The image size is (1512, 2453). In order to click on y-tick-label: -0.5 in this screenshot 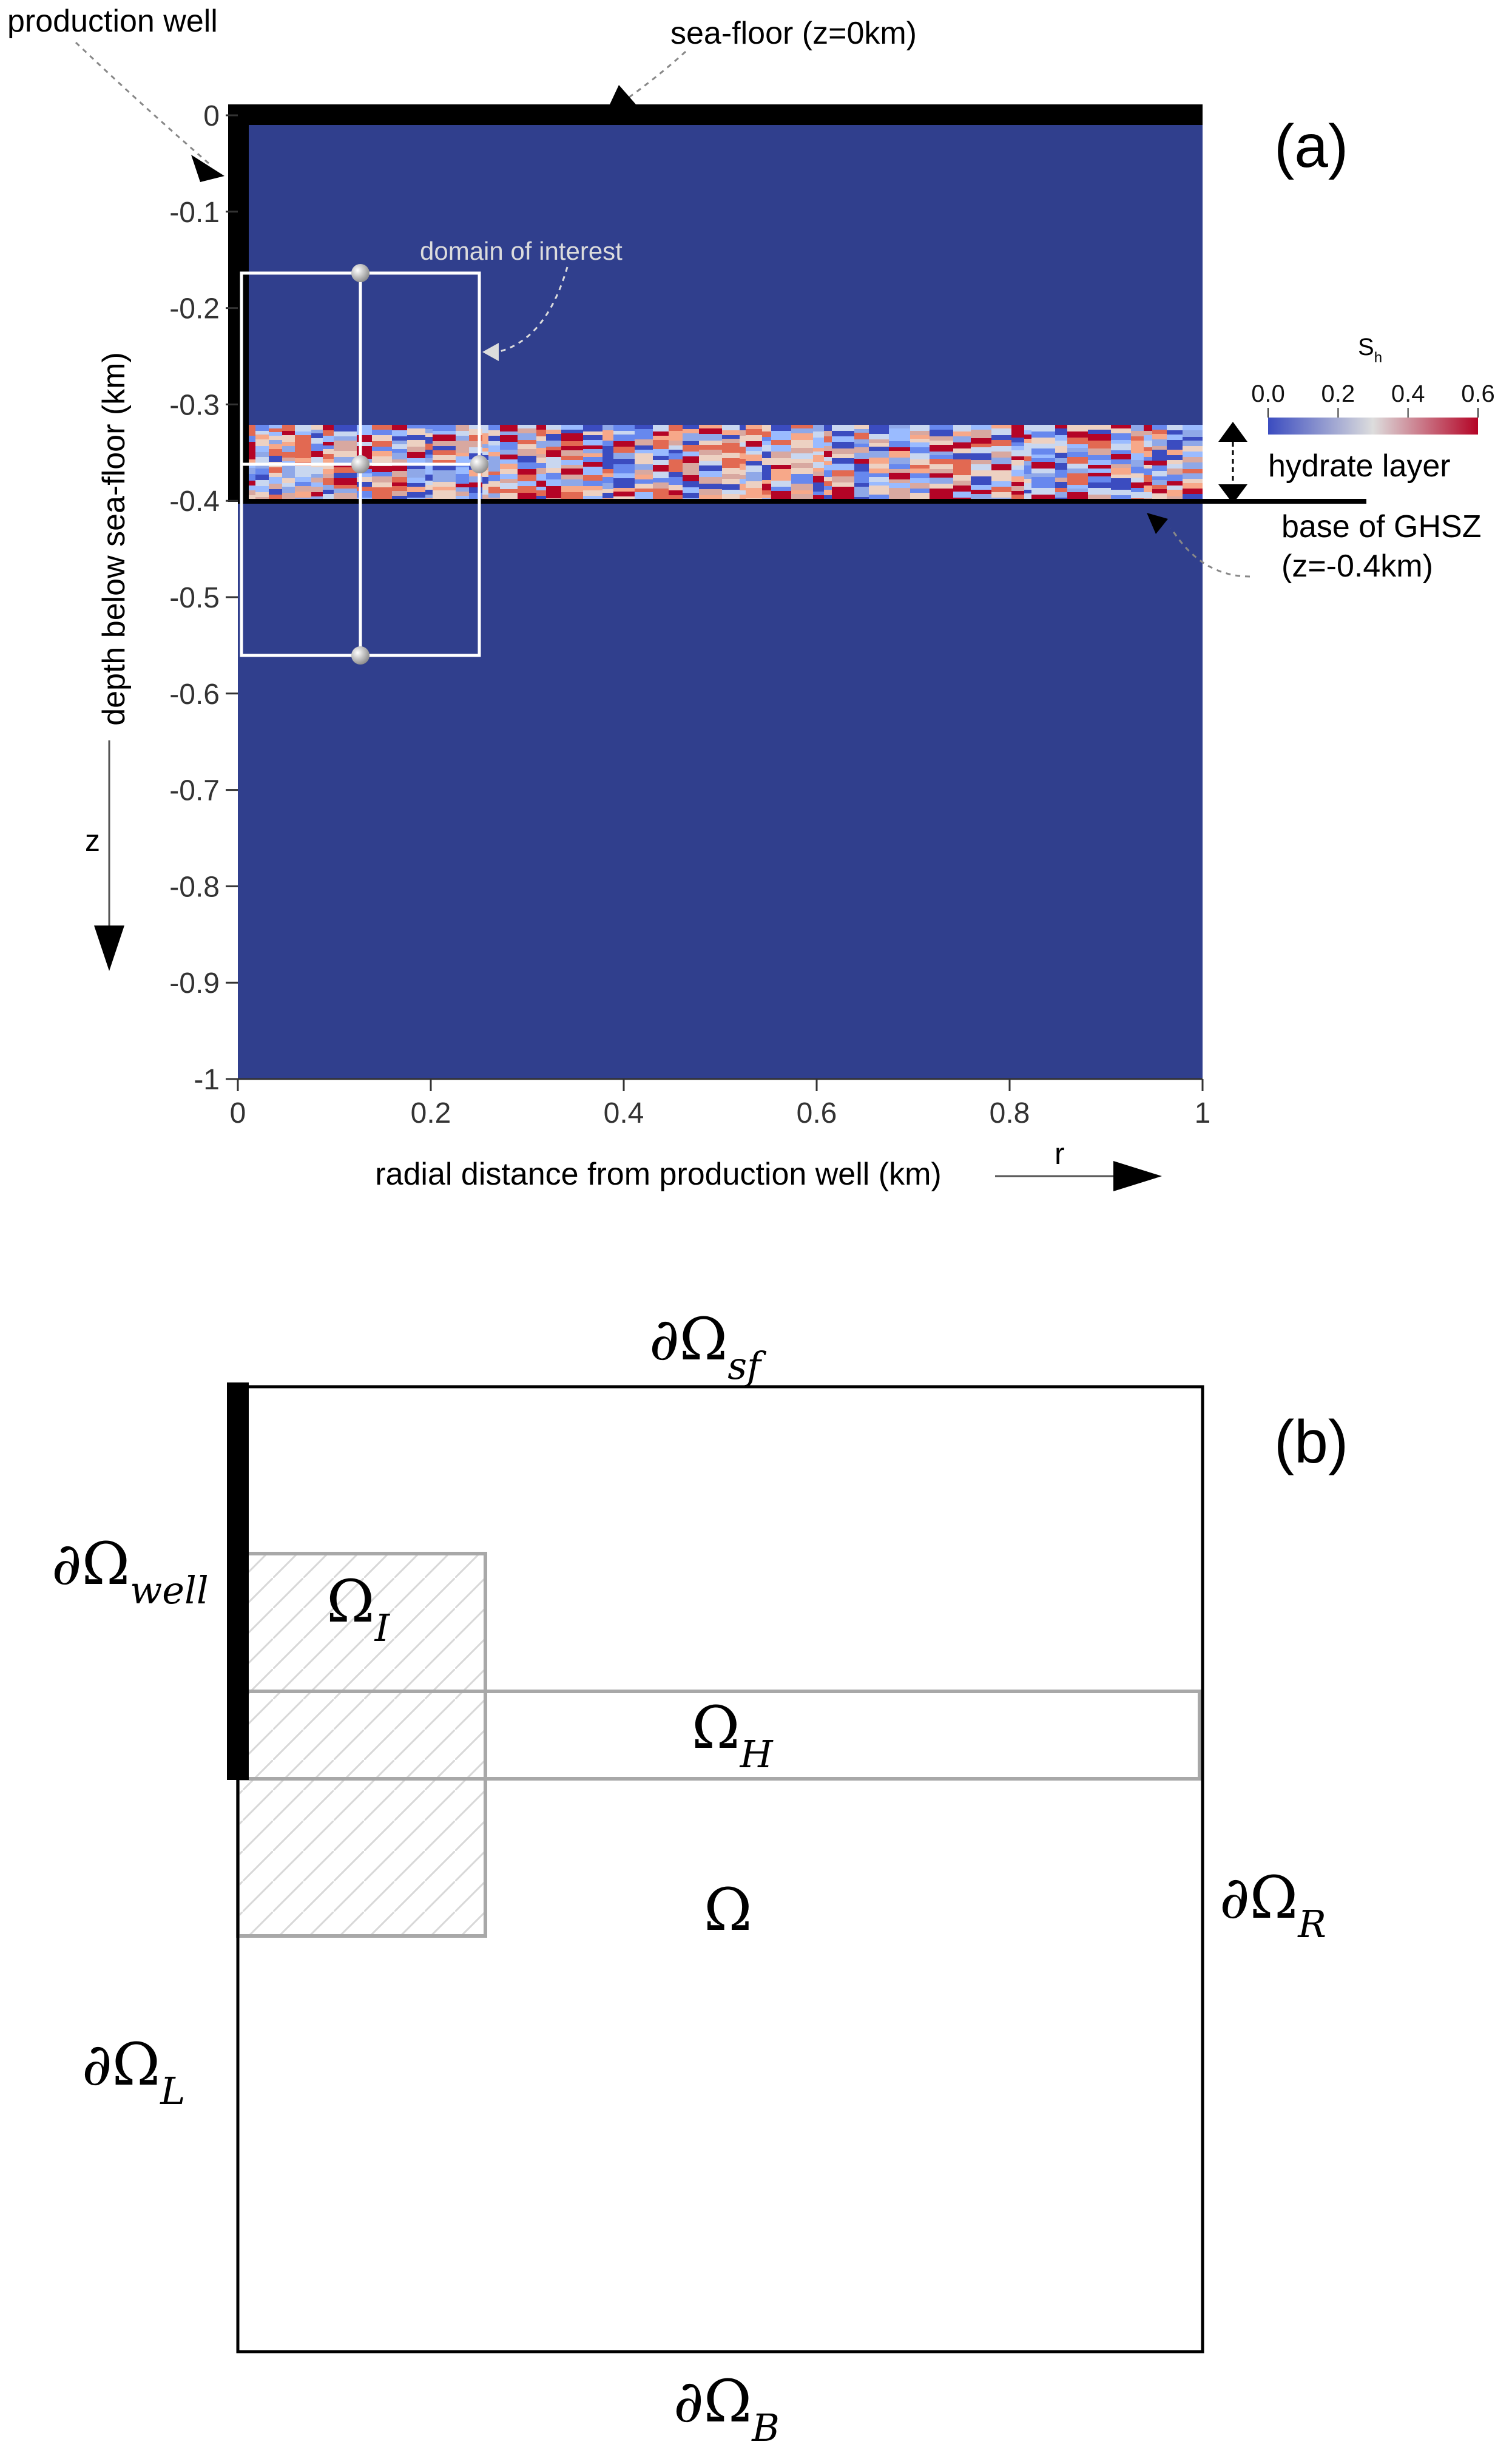, I will do `click(195, 598)`.